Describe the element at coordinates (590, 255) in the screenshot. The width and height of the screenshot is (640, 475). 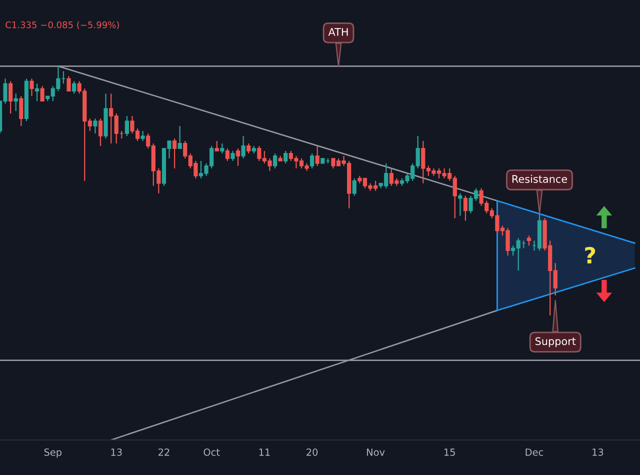
I see `annotation: ?` at that location.